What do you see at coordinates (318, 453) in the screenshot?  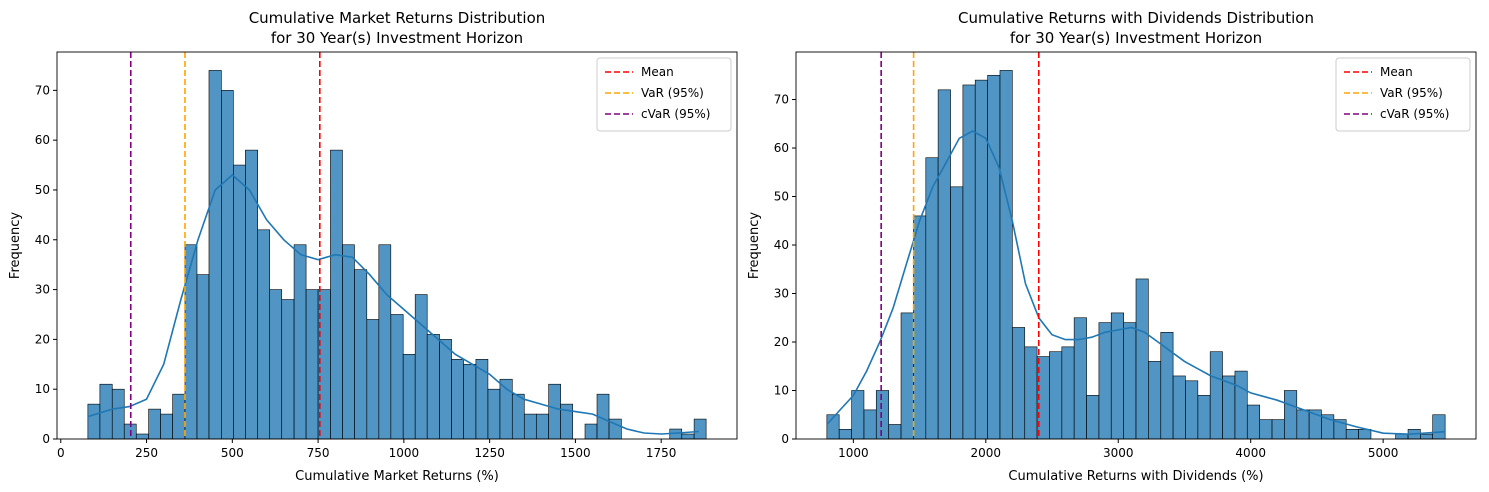 I see `x-tick-label: 750` at bounding box center [318, 453].